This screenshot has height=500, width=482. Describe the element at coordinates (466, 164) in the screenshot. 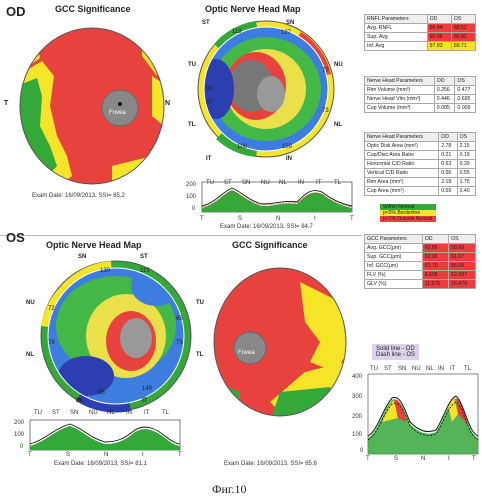

I see `disc-cell: 0.39` at that location.